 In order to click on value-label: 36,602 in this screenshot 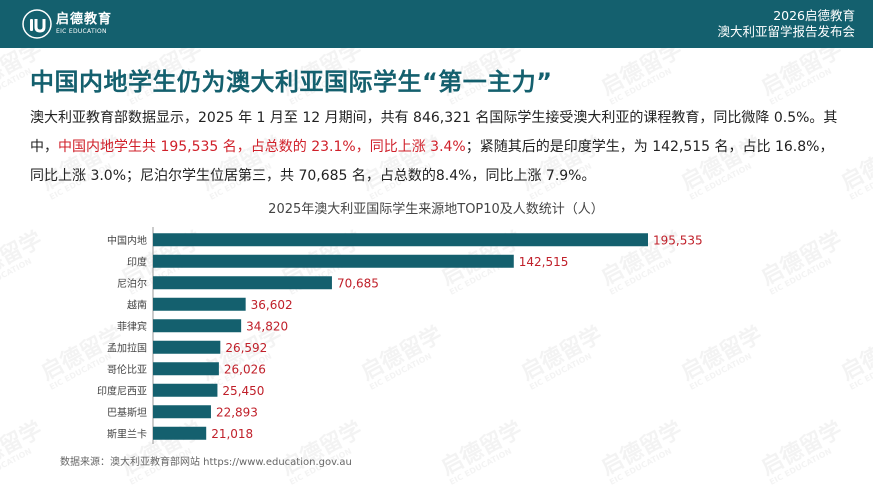, I will do `click(272, 305)`.